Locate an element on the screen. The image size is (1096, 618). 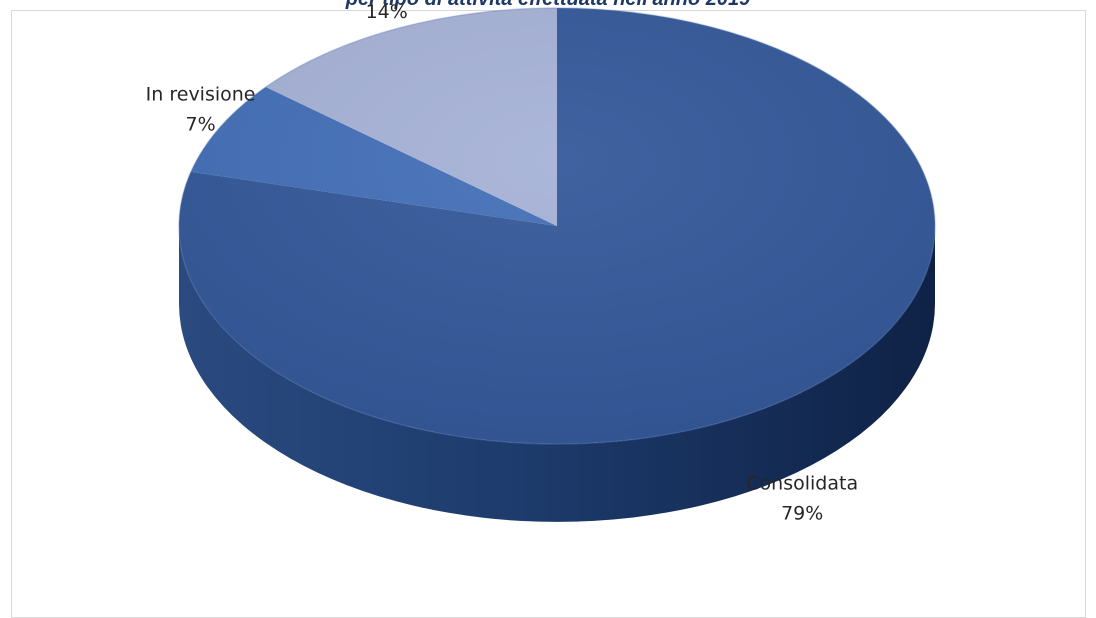
slice-label-consolidata: Consolidata is located at coordinates (802, 484).